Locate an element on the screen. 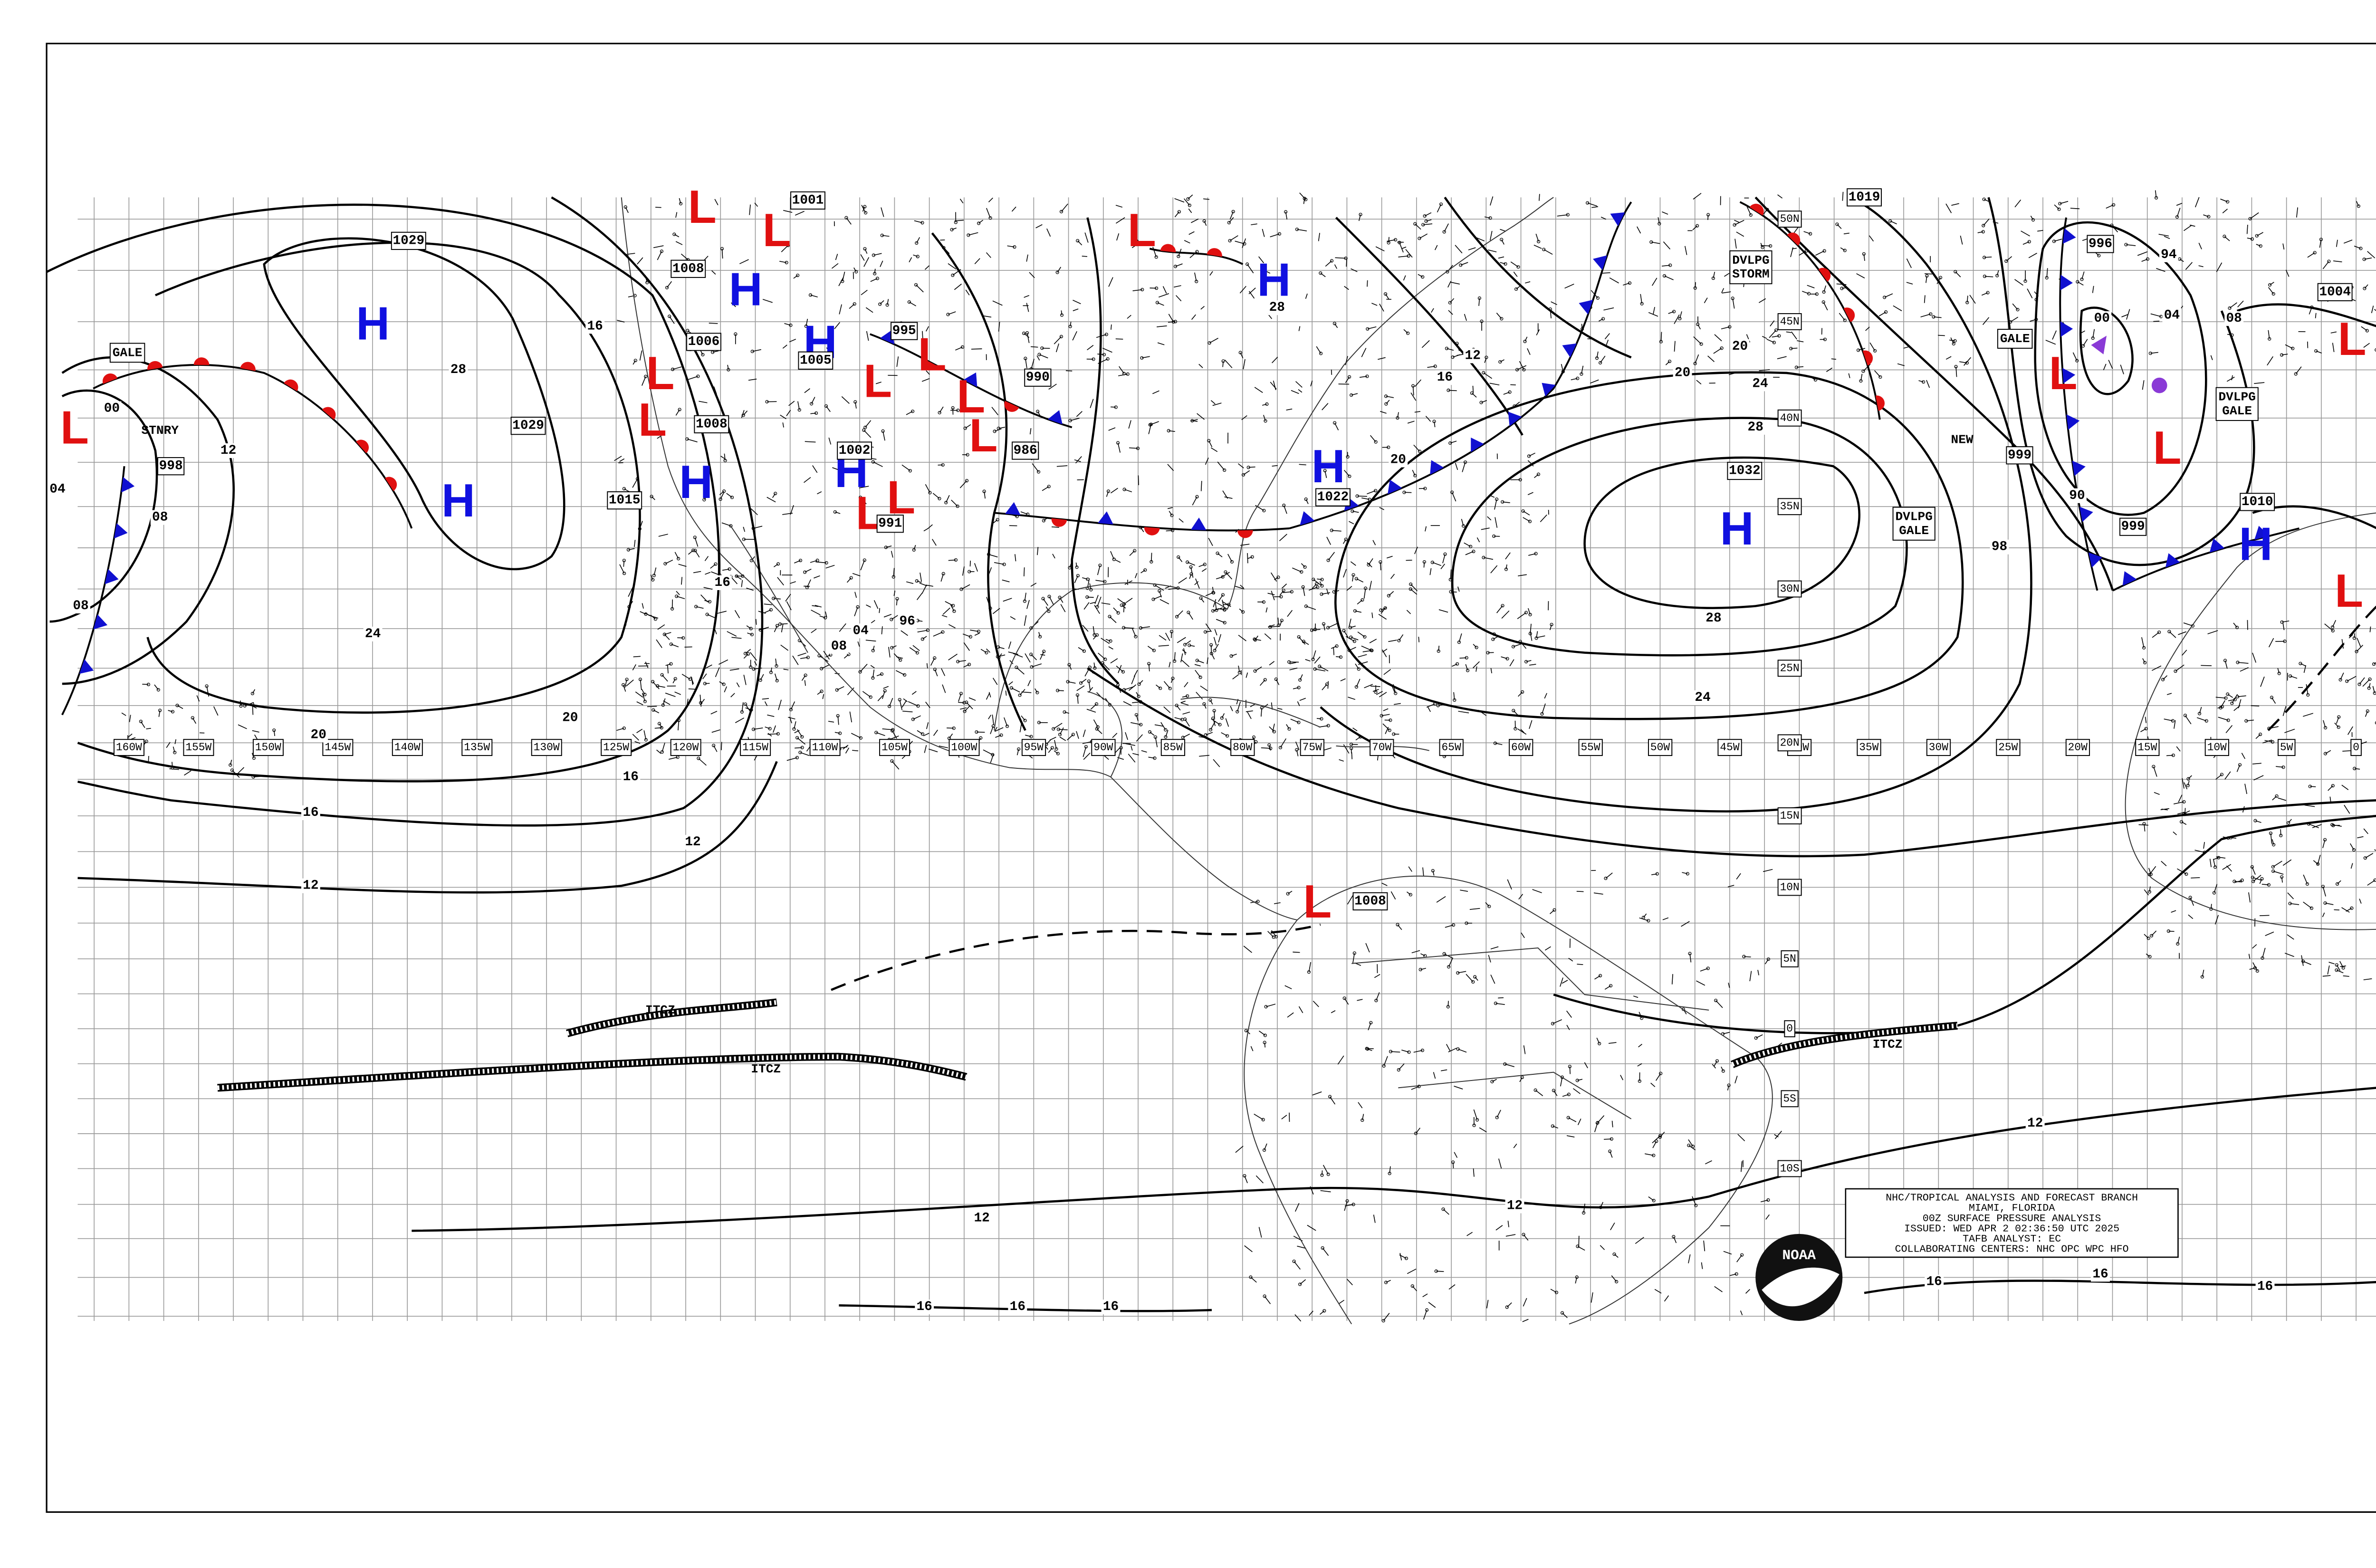  longitude-label: 130W is located at coordinates (546, 748).